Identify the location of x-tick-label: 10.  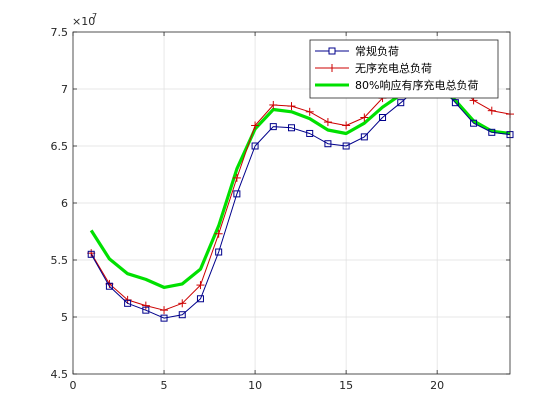
(255, 385).